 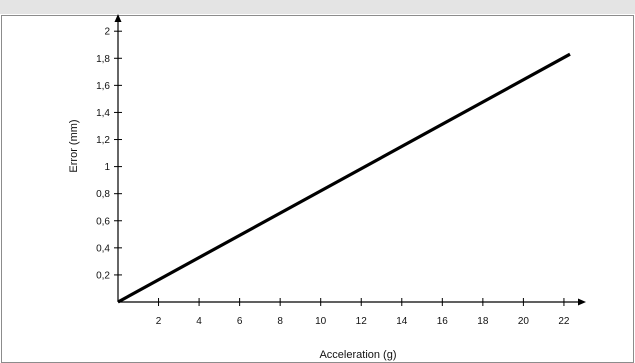 I want to click on x-tick-label: 14, so click(x=402, y=321).